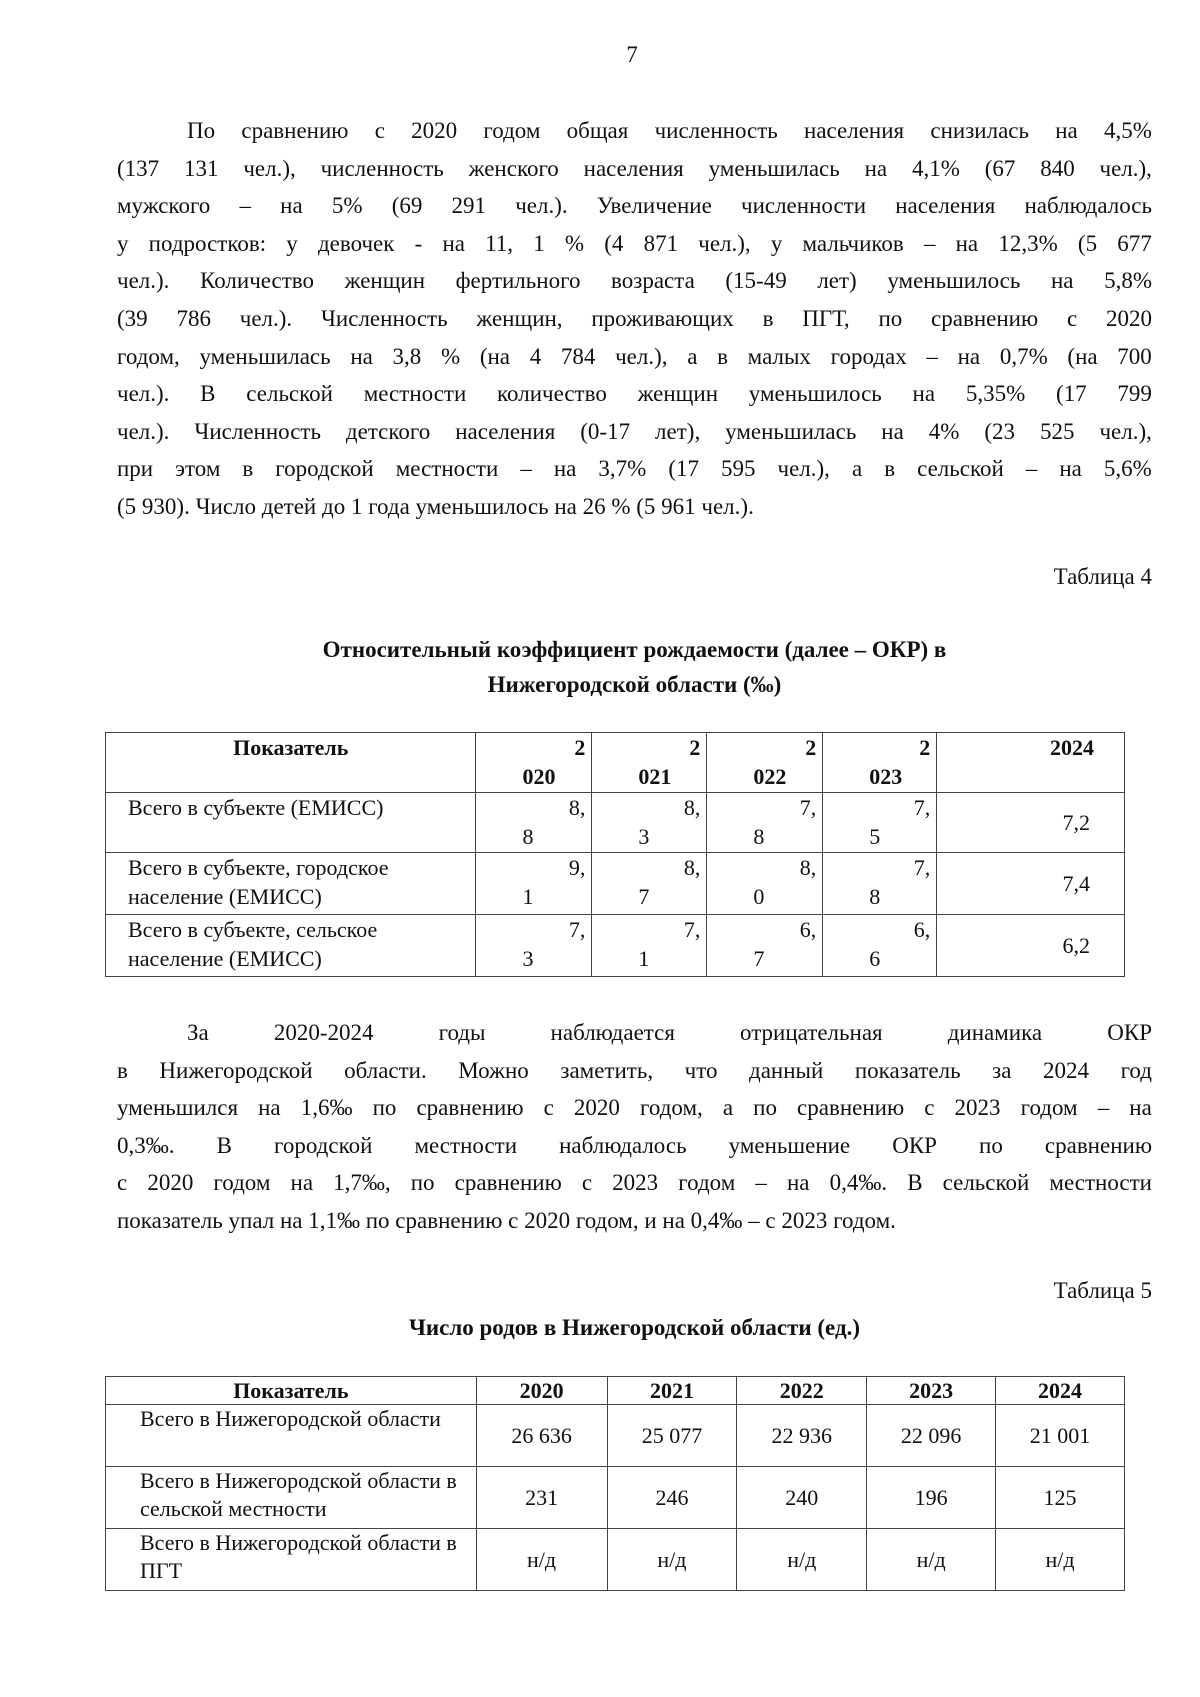 The width and height of the screenshot is (1200, 1697). What do you see at coordinates (539, 776) in the screenshot?
I see `year-part: 020` at bounding box center [539, 776].